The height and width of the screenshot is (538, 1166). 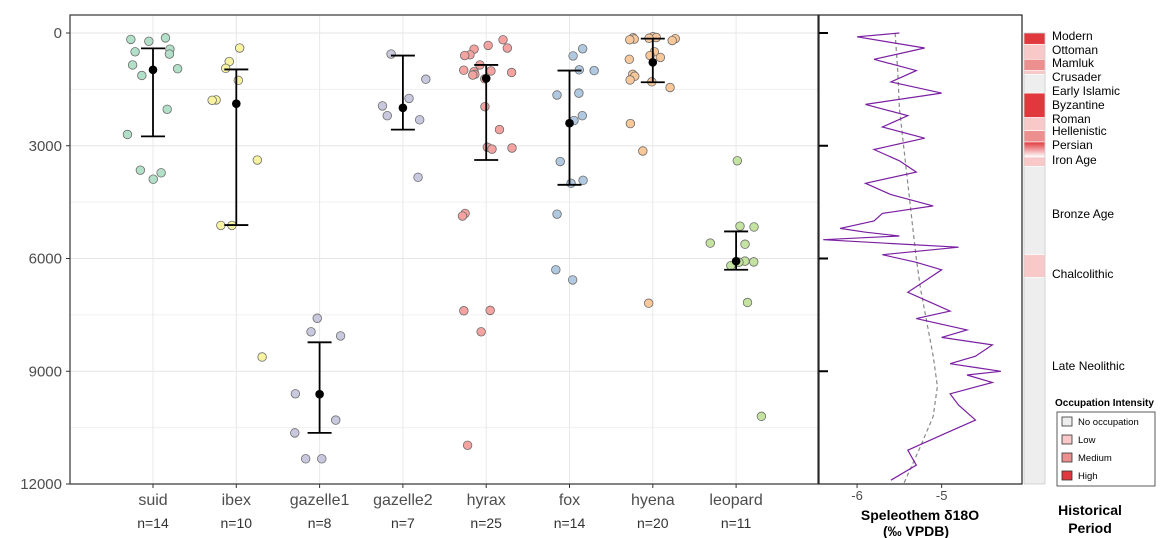 What do you see at coordinates (153, 523) in the screenshot?
I see `count-label: n=14` at bounding box center [153, 523].